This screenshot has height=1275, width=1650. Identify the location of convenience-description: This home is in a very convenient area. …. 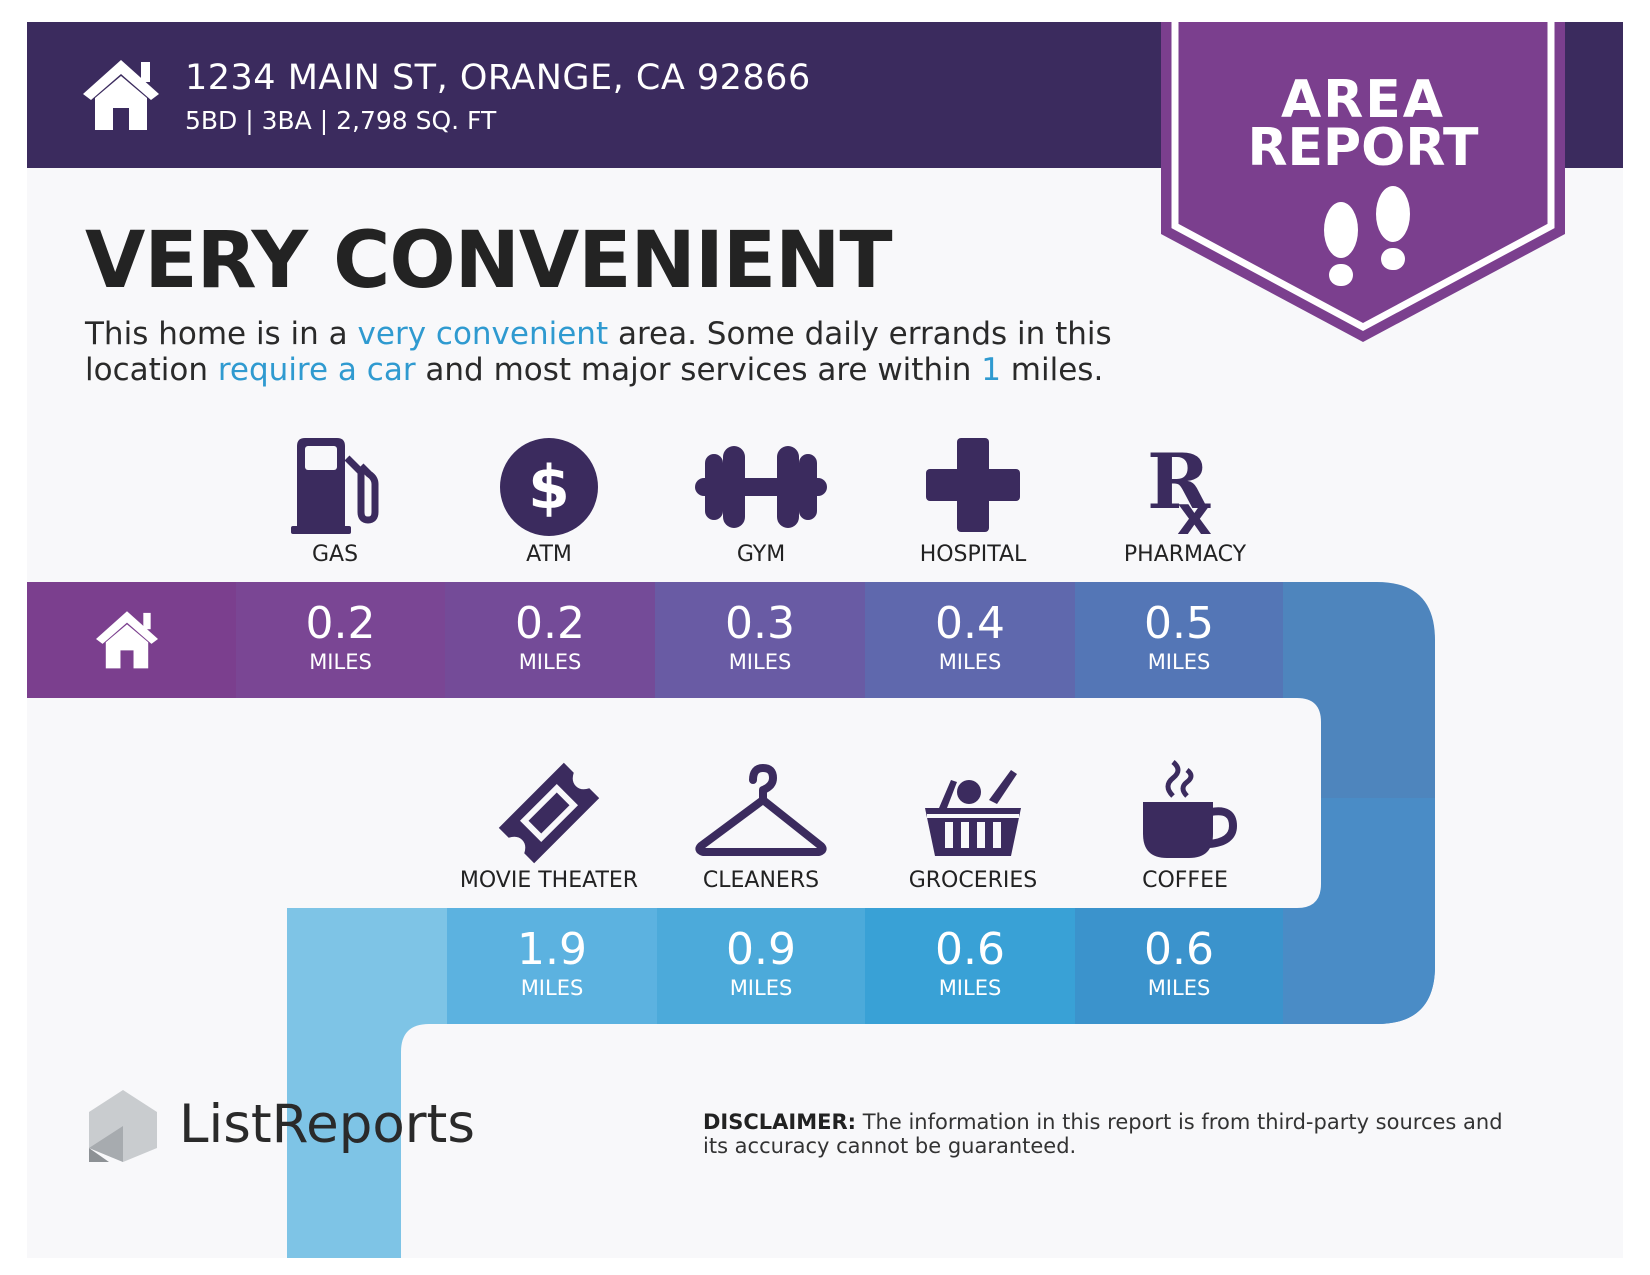
(605, 352).